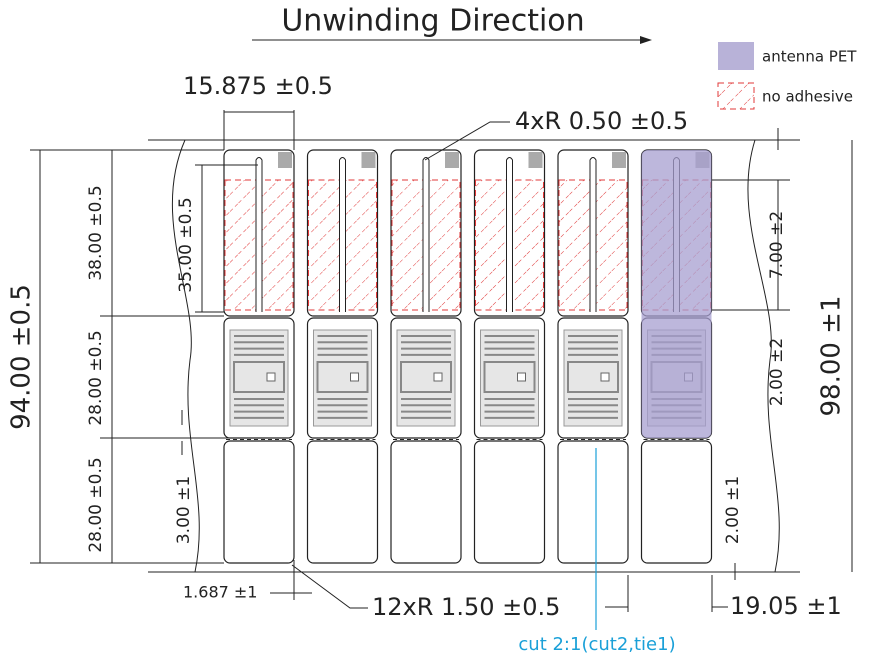 The width and height of the screenshot is (869, 656). What do you see at coordinates (96, 232) in the screenshot?
I see `dim-label: 38.00 ±0.5` at bounding box center [96, 232].